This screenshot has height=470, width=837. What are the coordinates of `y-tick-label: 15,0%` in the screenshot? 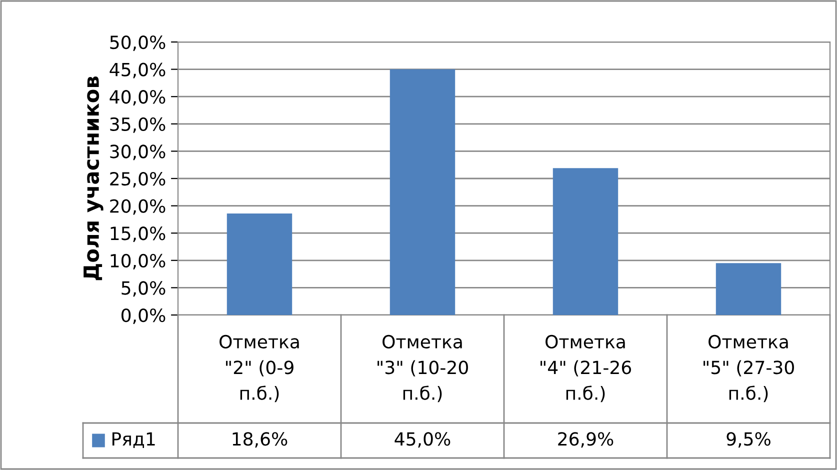 It's located at (138, 234).